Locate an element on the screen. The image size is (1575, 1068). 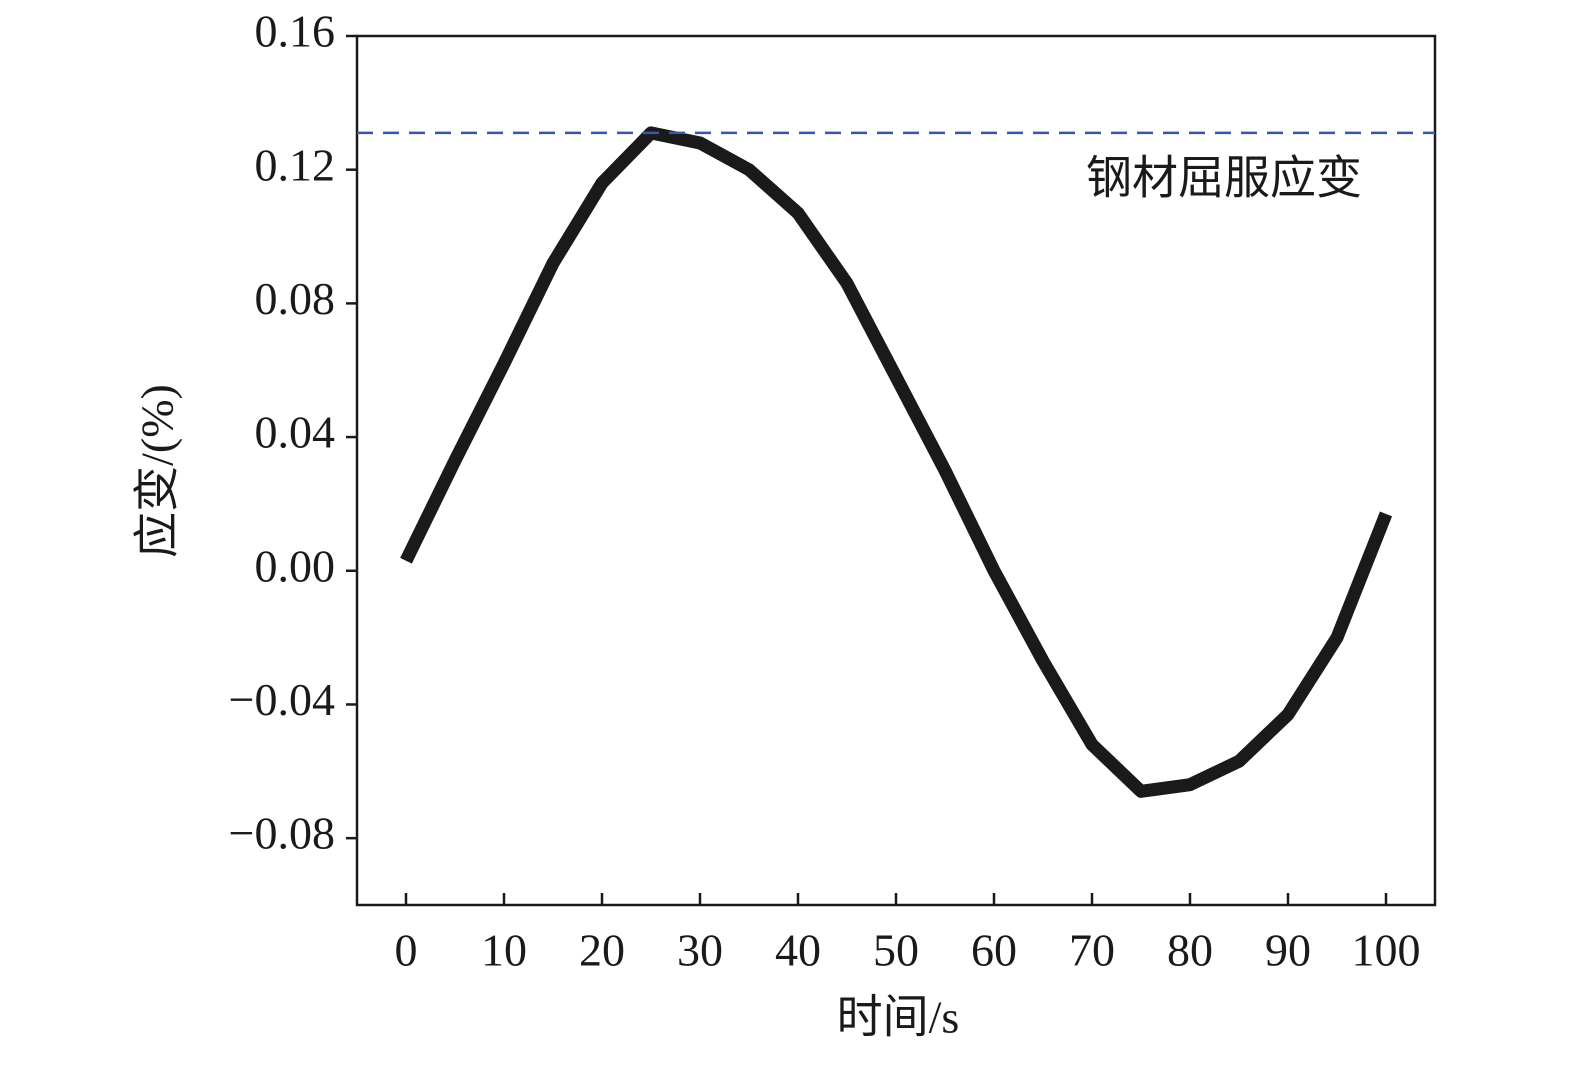
y-tick-label: 0.04 is located at coordinates (295, 432).